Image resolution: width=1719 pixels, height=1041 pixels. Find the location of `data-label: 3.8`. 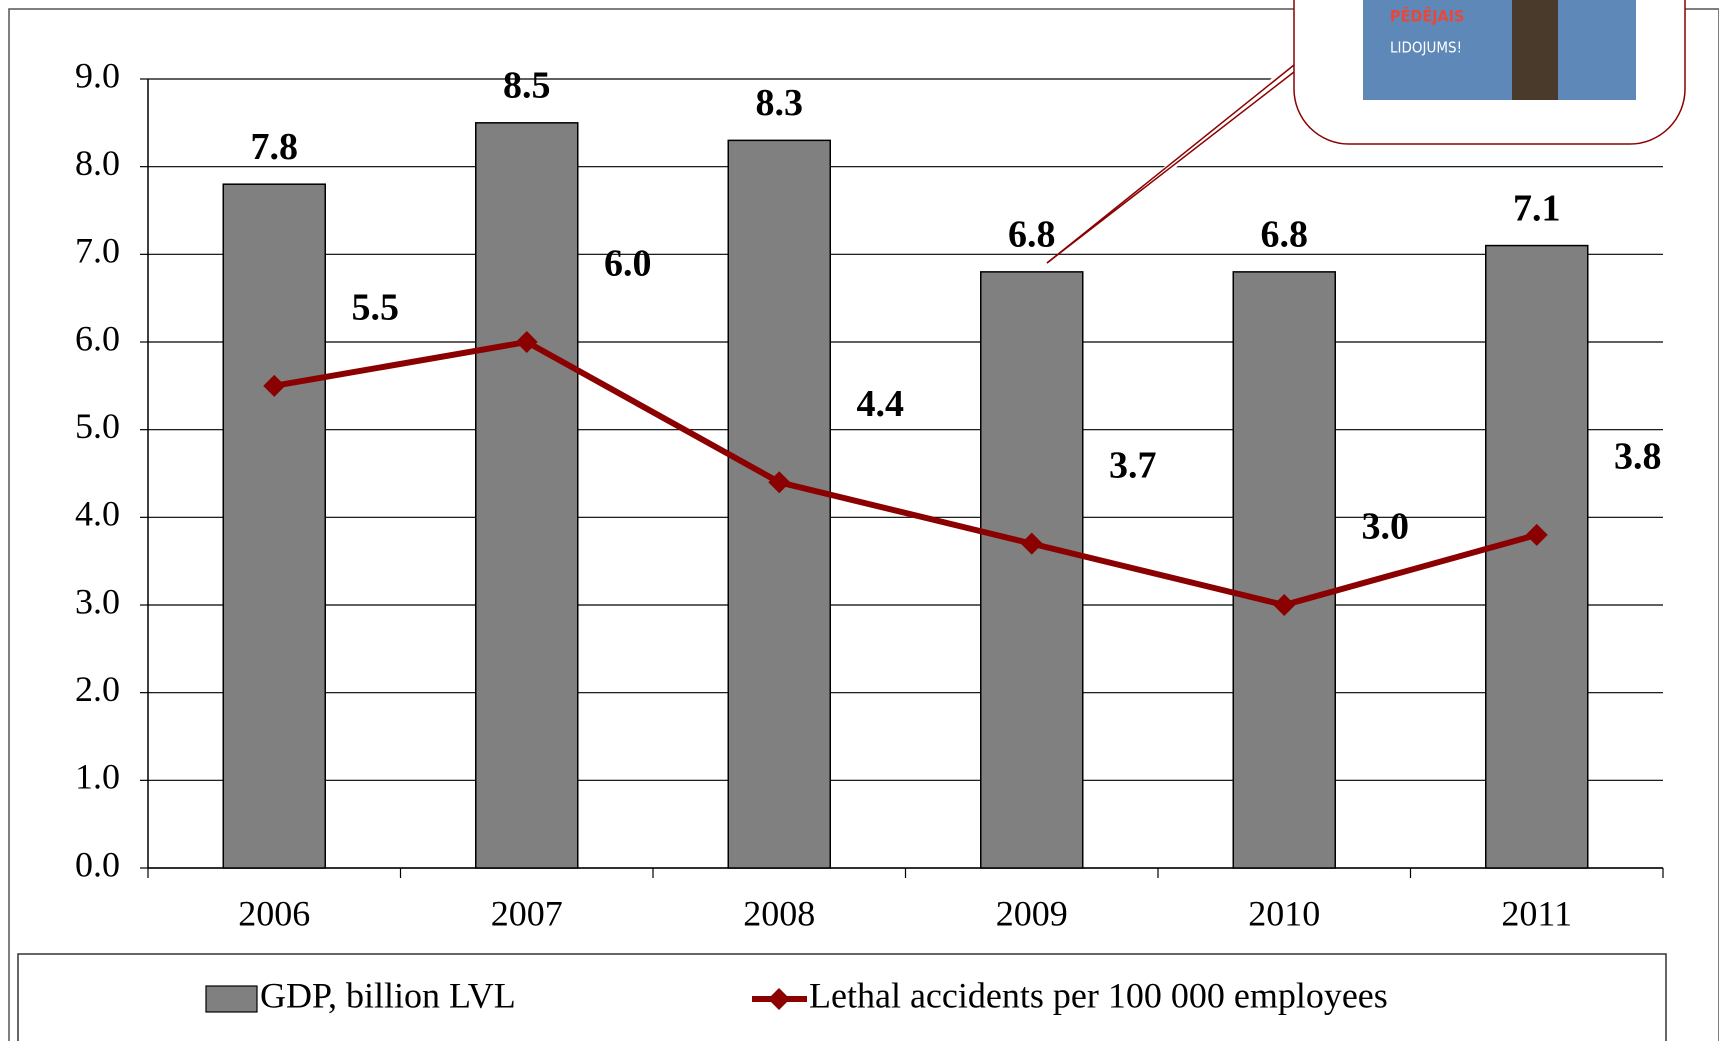

data-label: 3.8 is located at coordinates (1638, 457).